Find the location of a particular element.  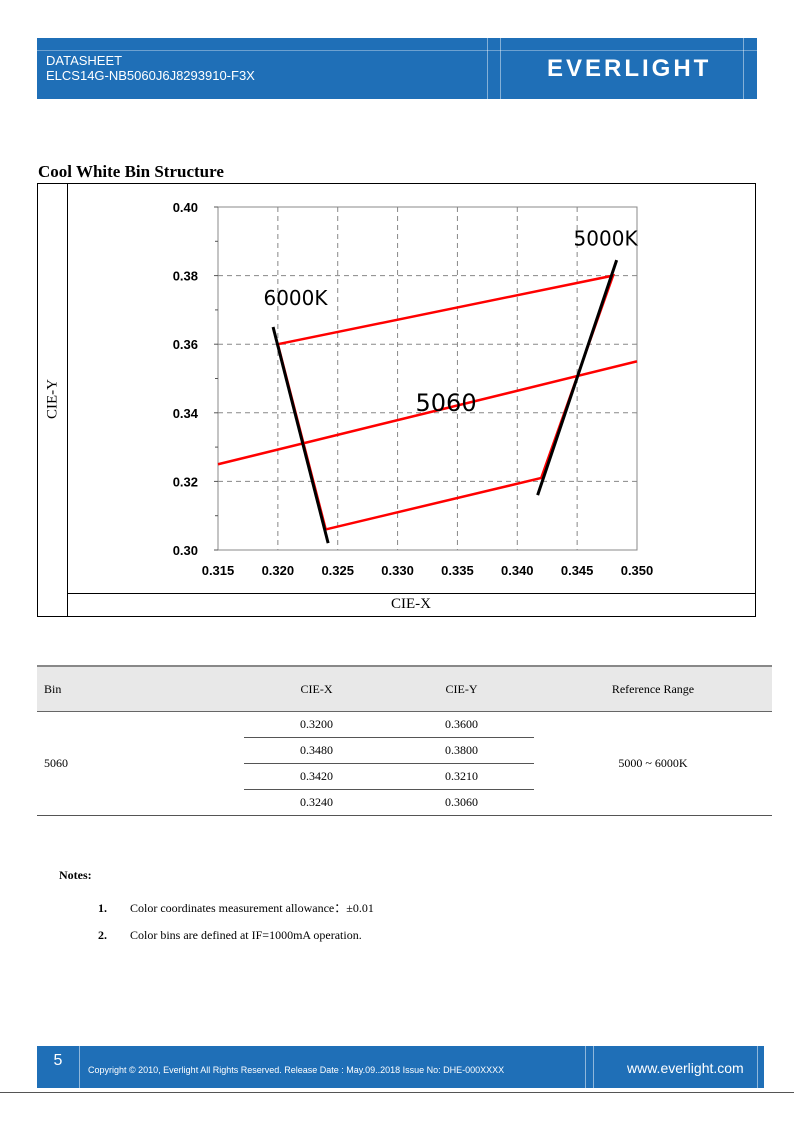

section-title: Cool White Bin Structure is located at coordinates (131, 171).